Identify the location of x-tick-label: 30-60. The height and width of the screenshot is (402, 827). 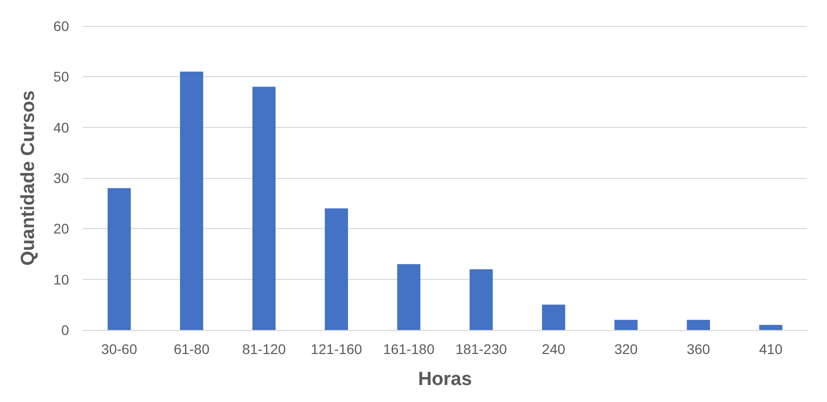
(119, 349).